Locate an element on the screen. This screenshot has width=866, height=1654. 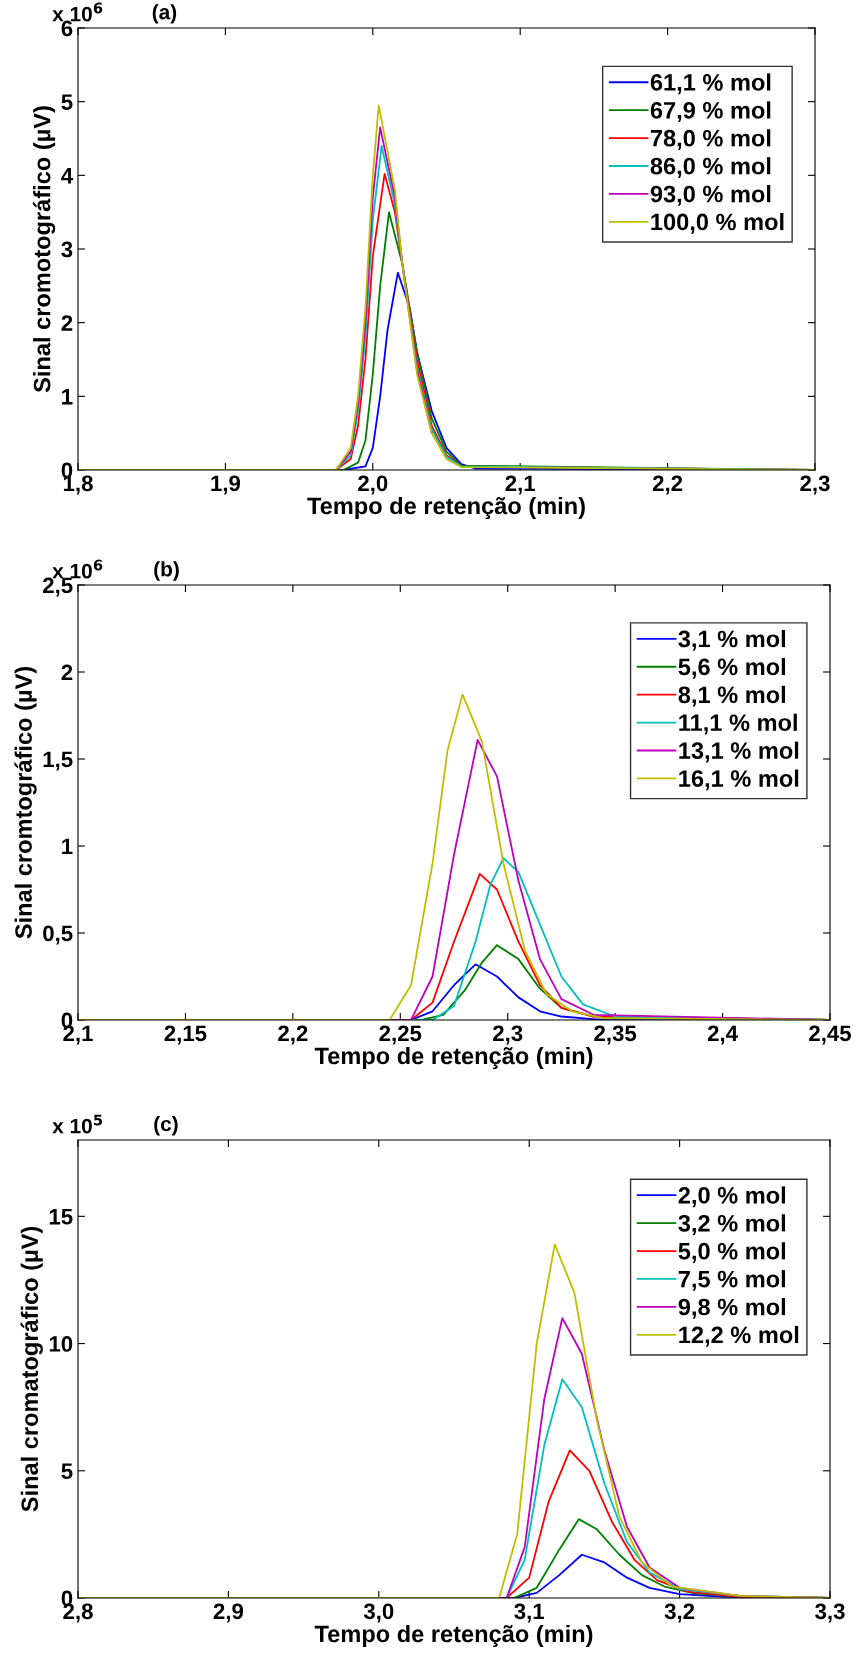
x-tick-label: 3,3 is located at coordinates (830, 1613).